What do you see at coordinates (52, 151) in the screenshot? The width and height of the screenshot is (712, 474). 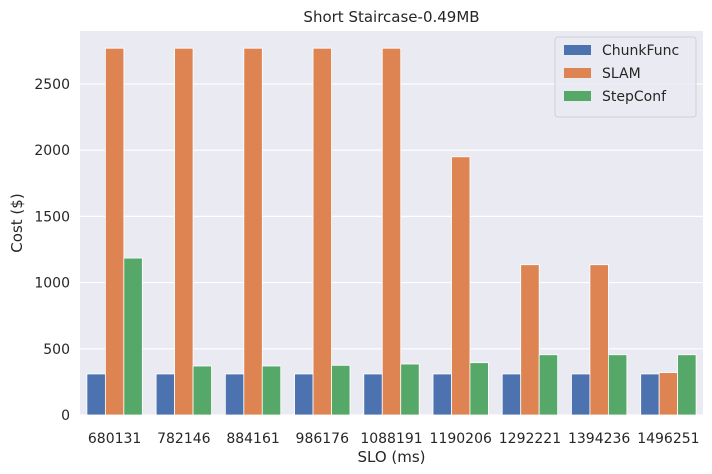 I see `y-tick-label: 2000` at bounding box center [52, 151].